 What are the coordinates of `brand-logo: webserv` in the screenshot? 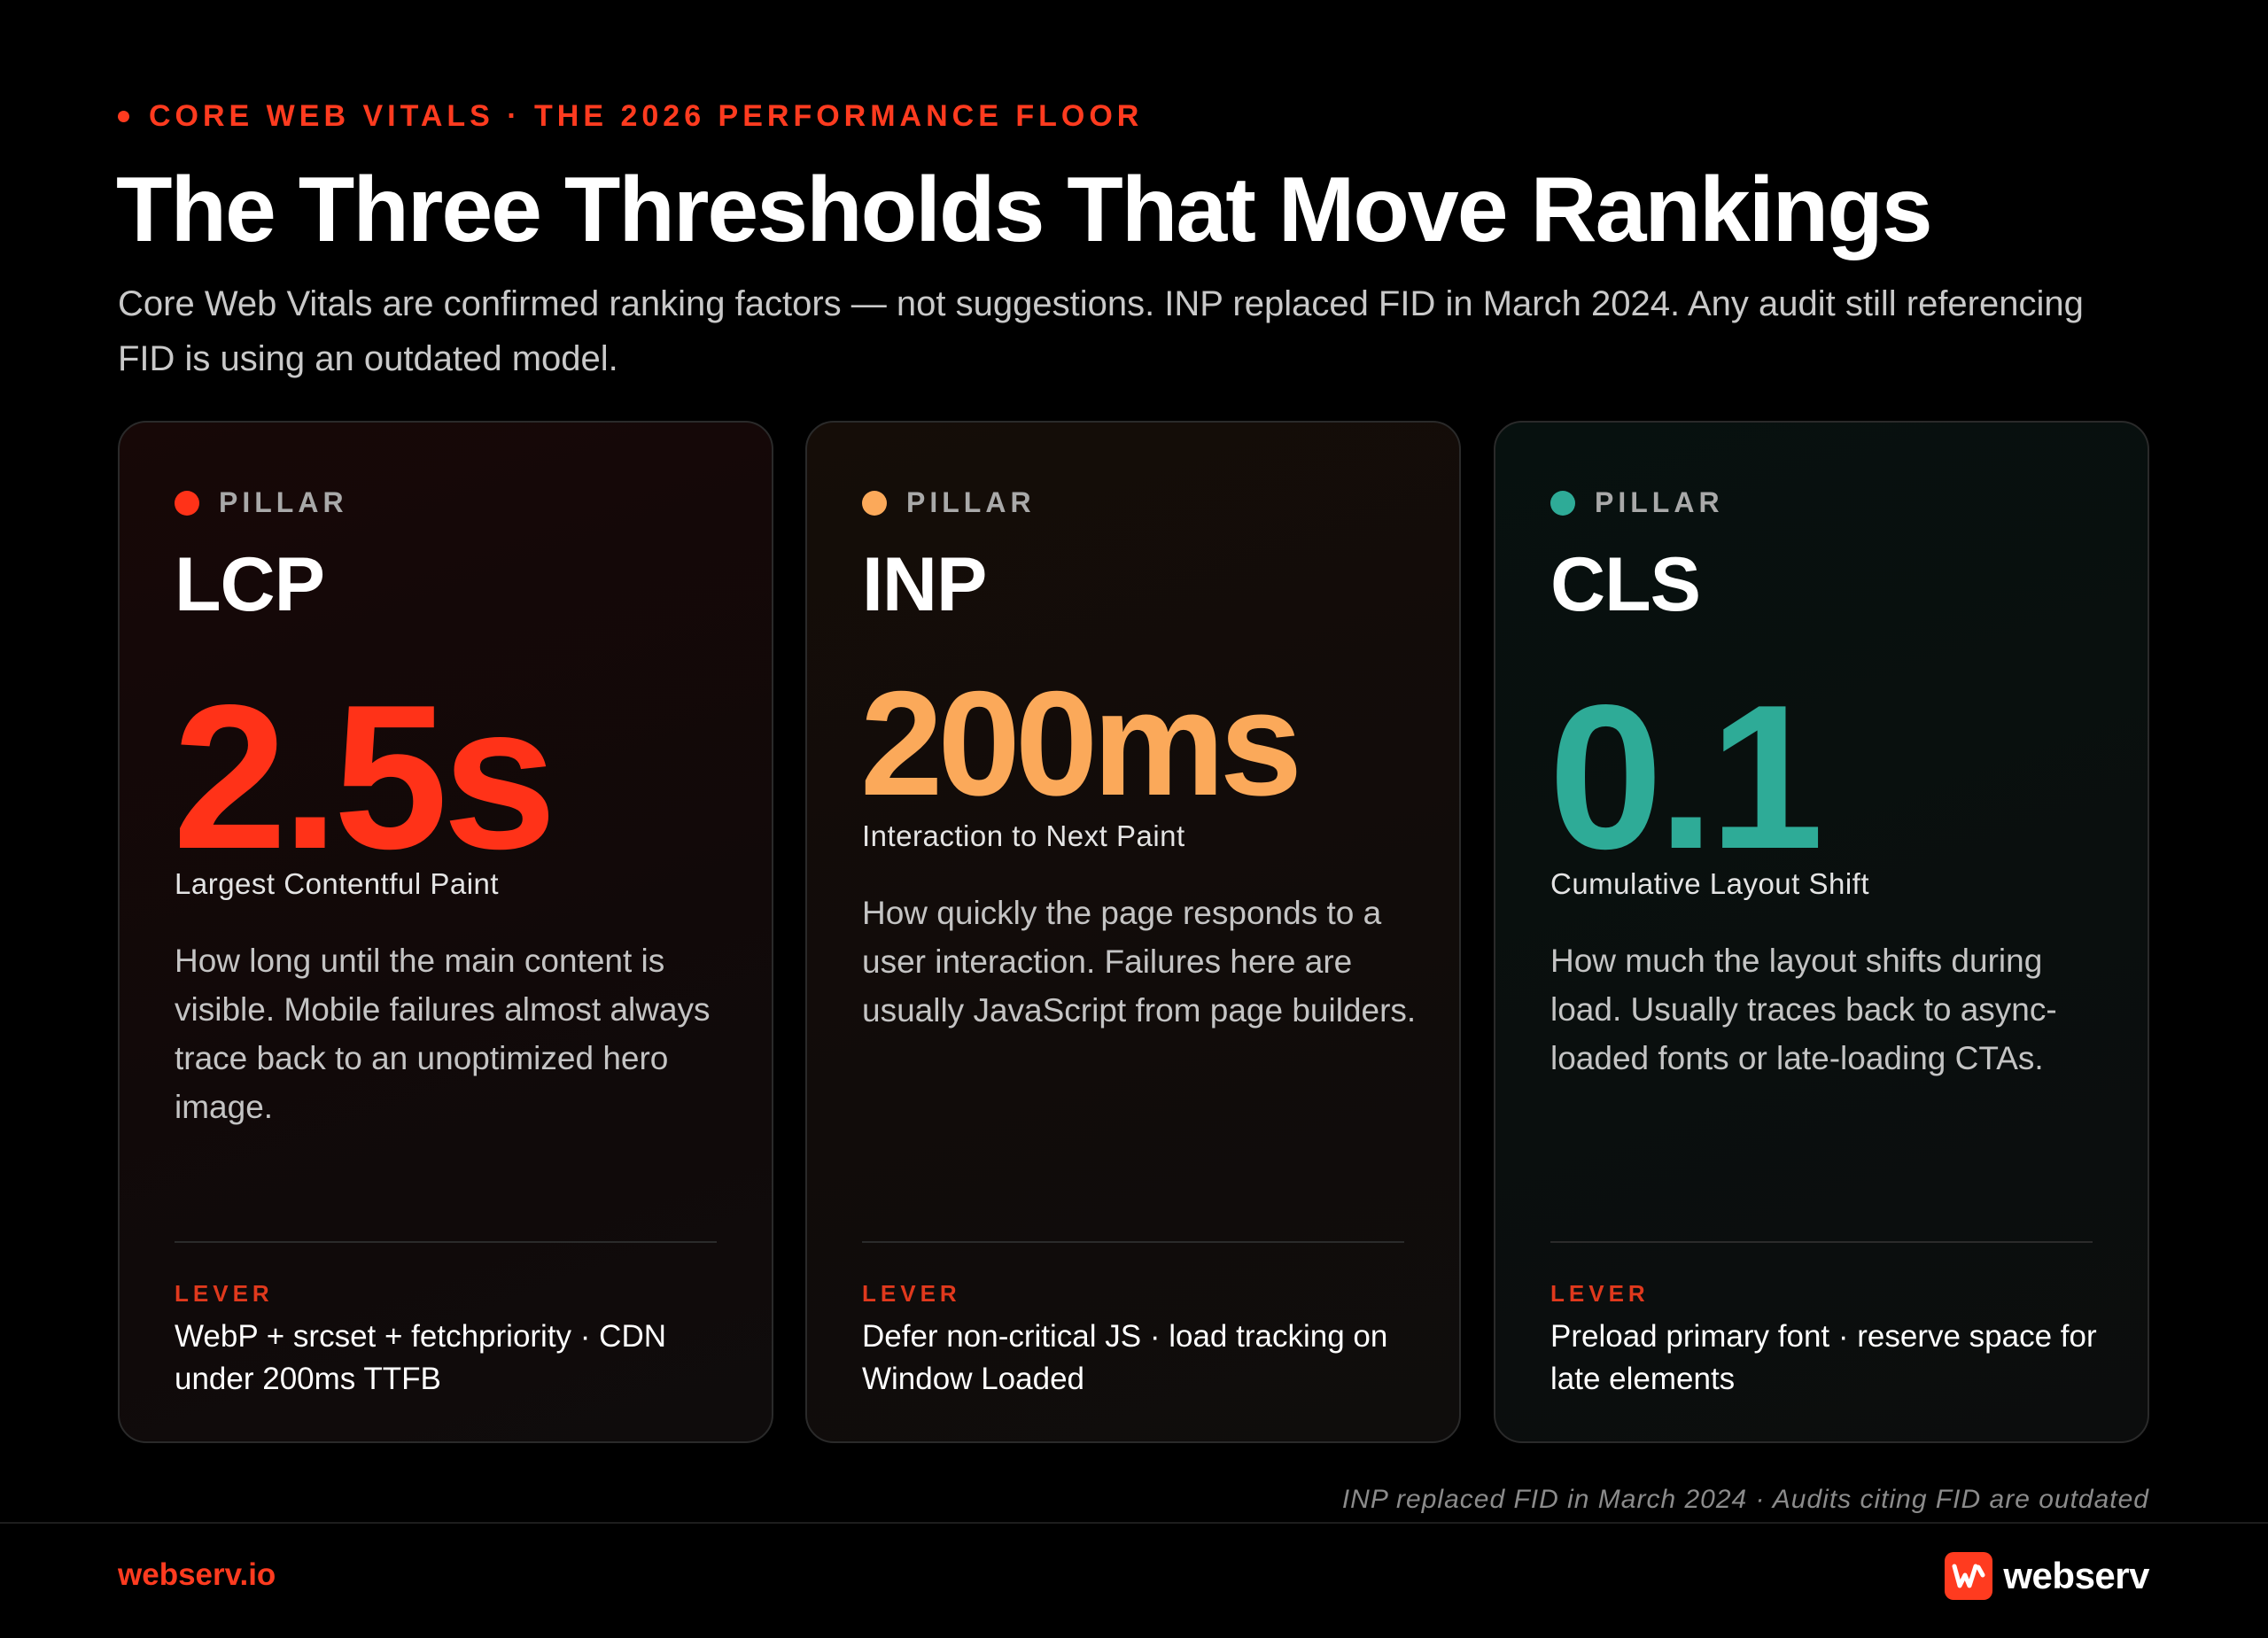 It's located at (2047, 1576).